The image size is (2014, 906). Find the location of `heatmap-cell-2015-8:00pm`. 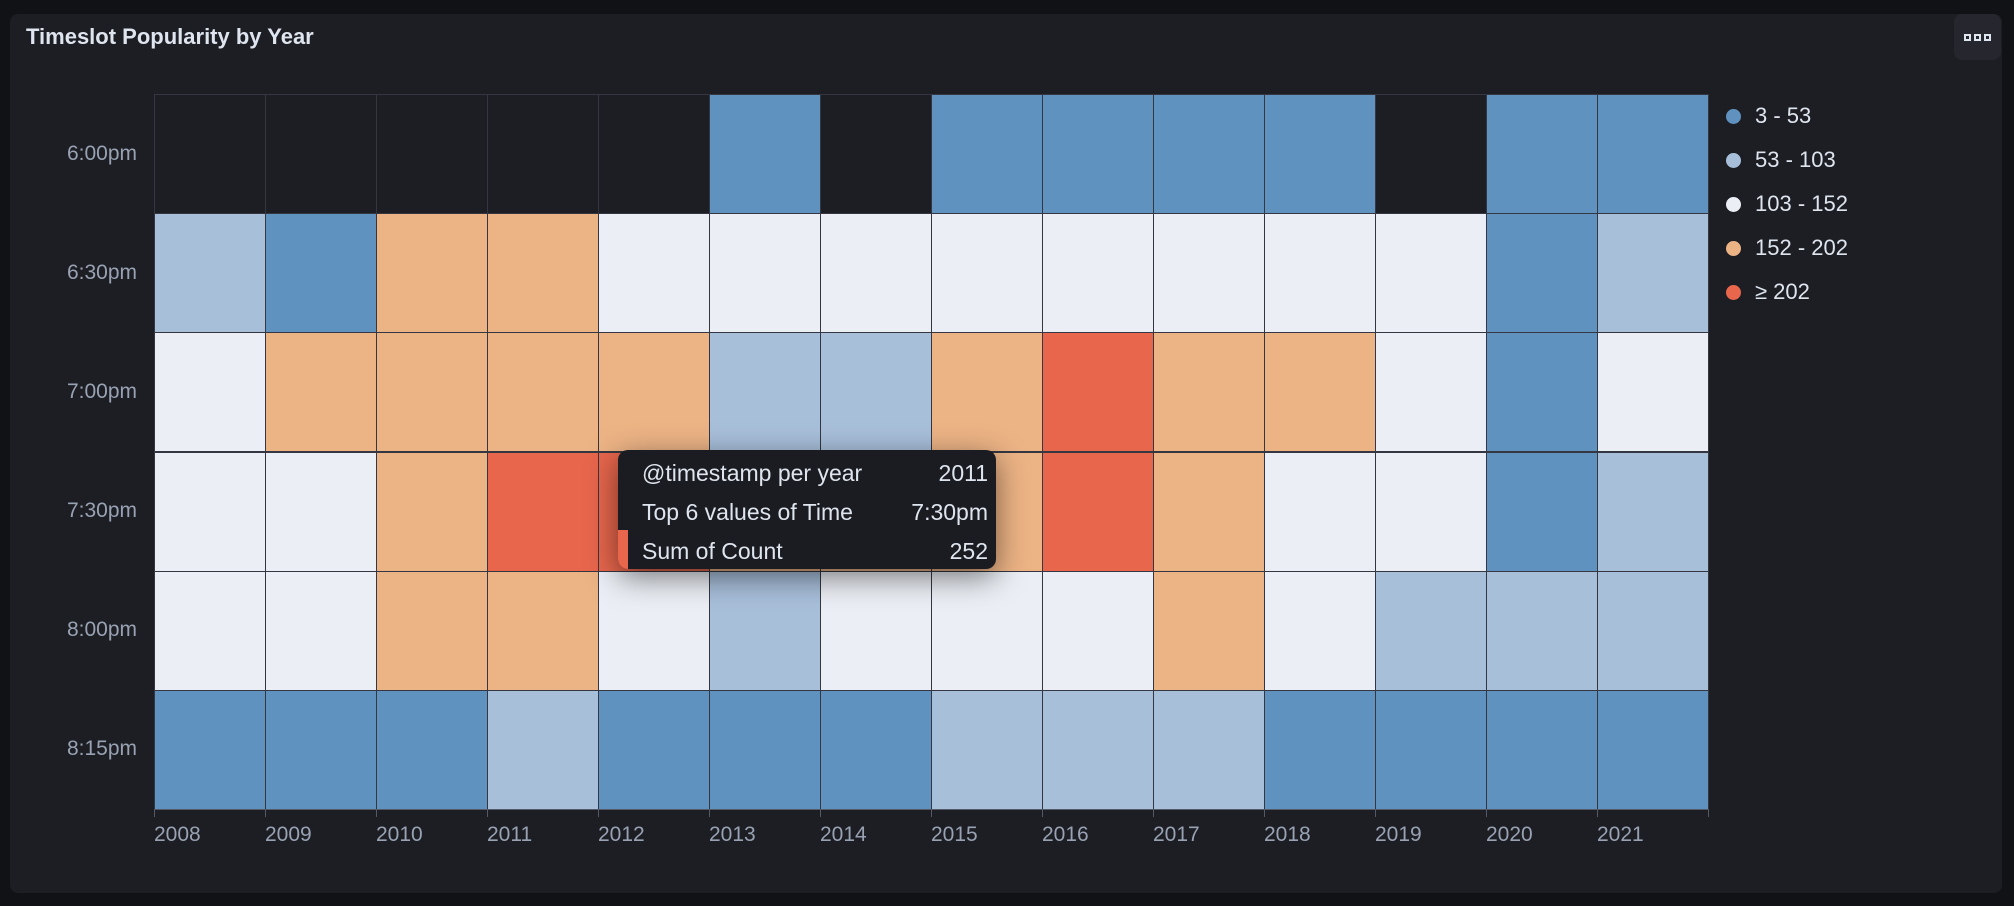

heatmap-cell-2015-8:00pm is located at coordinates (987, 630).